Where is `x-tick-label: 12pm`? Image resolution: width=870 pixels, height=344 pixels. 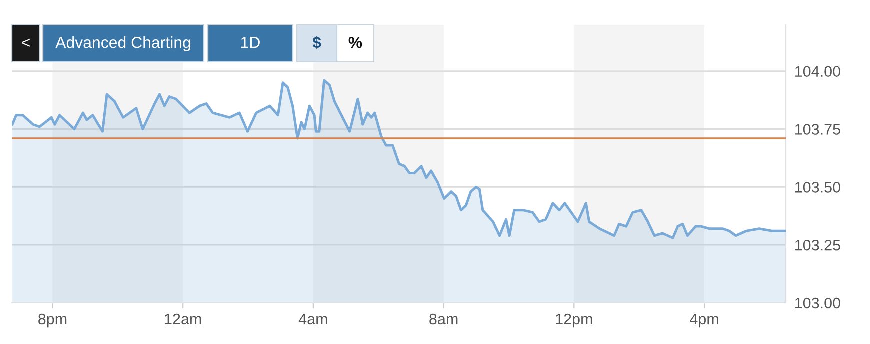
x-tick-label: 12pm is located at coordinates (574, 321).